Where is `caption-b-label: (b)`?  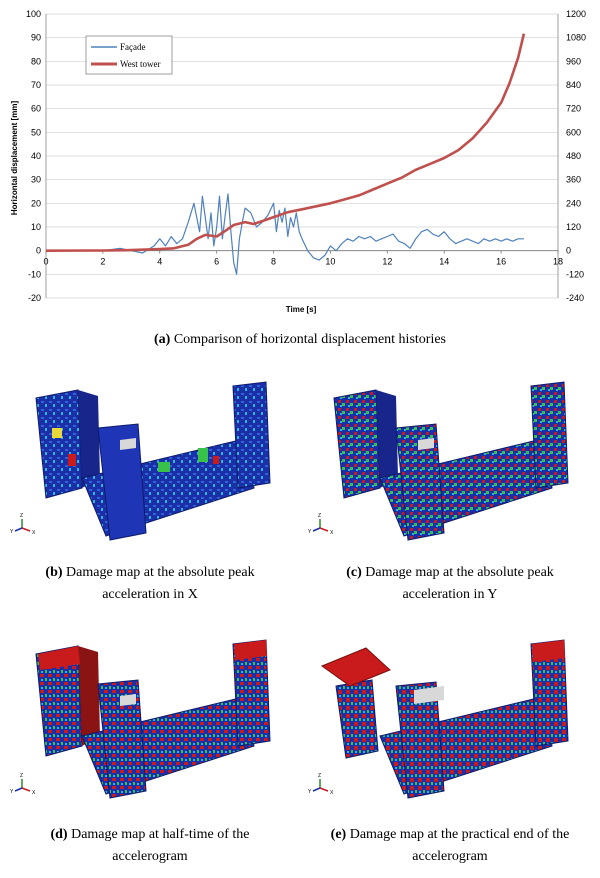 caption-b-label: (b) is located at coordinates (54, 572).